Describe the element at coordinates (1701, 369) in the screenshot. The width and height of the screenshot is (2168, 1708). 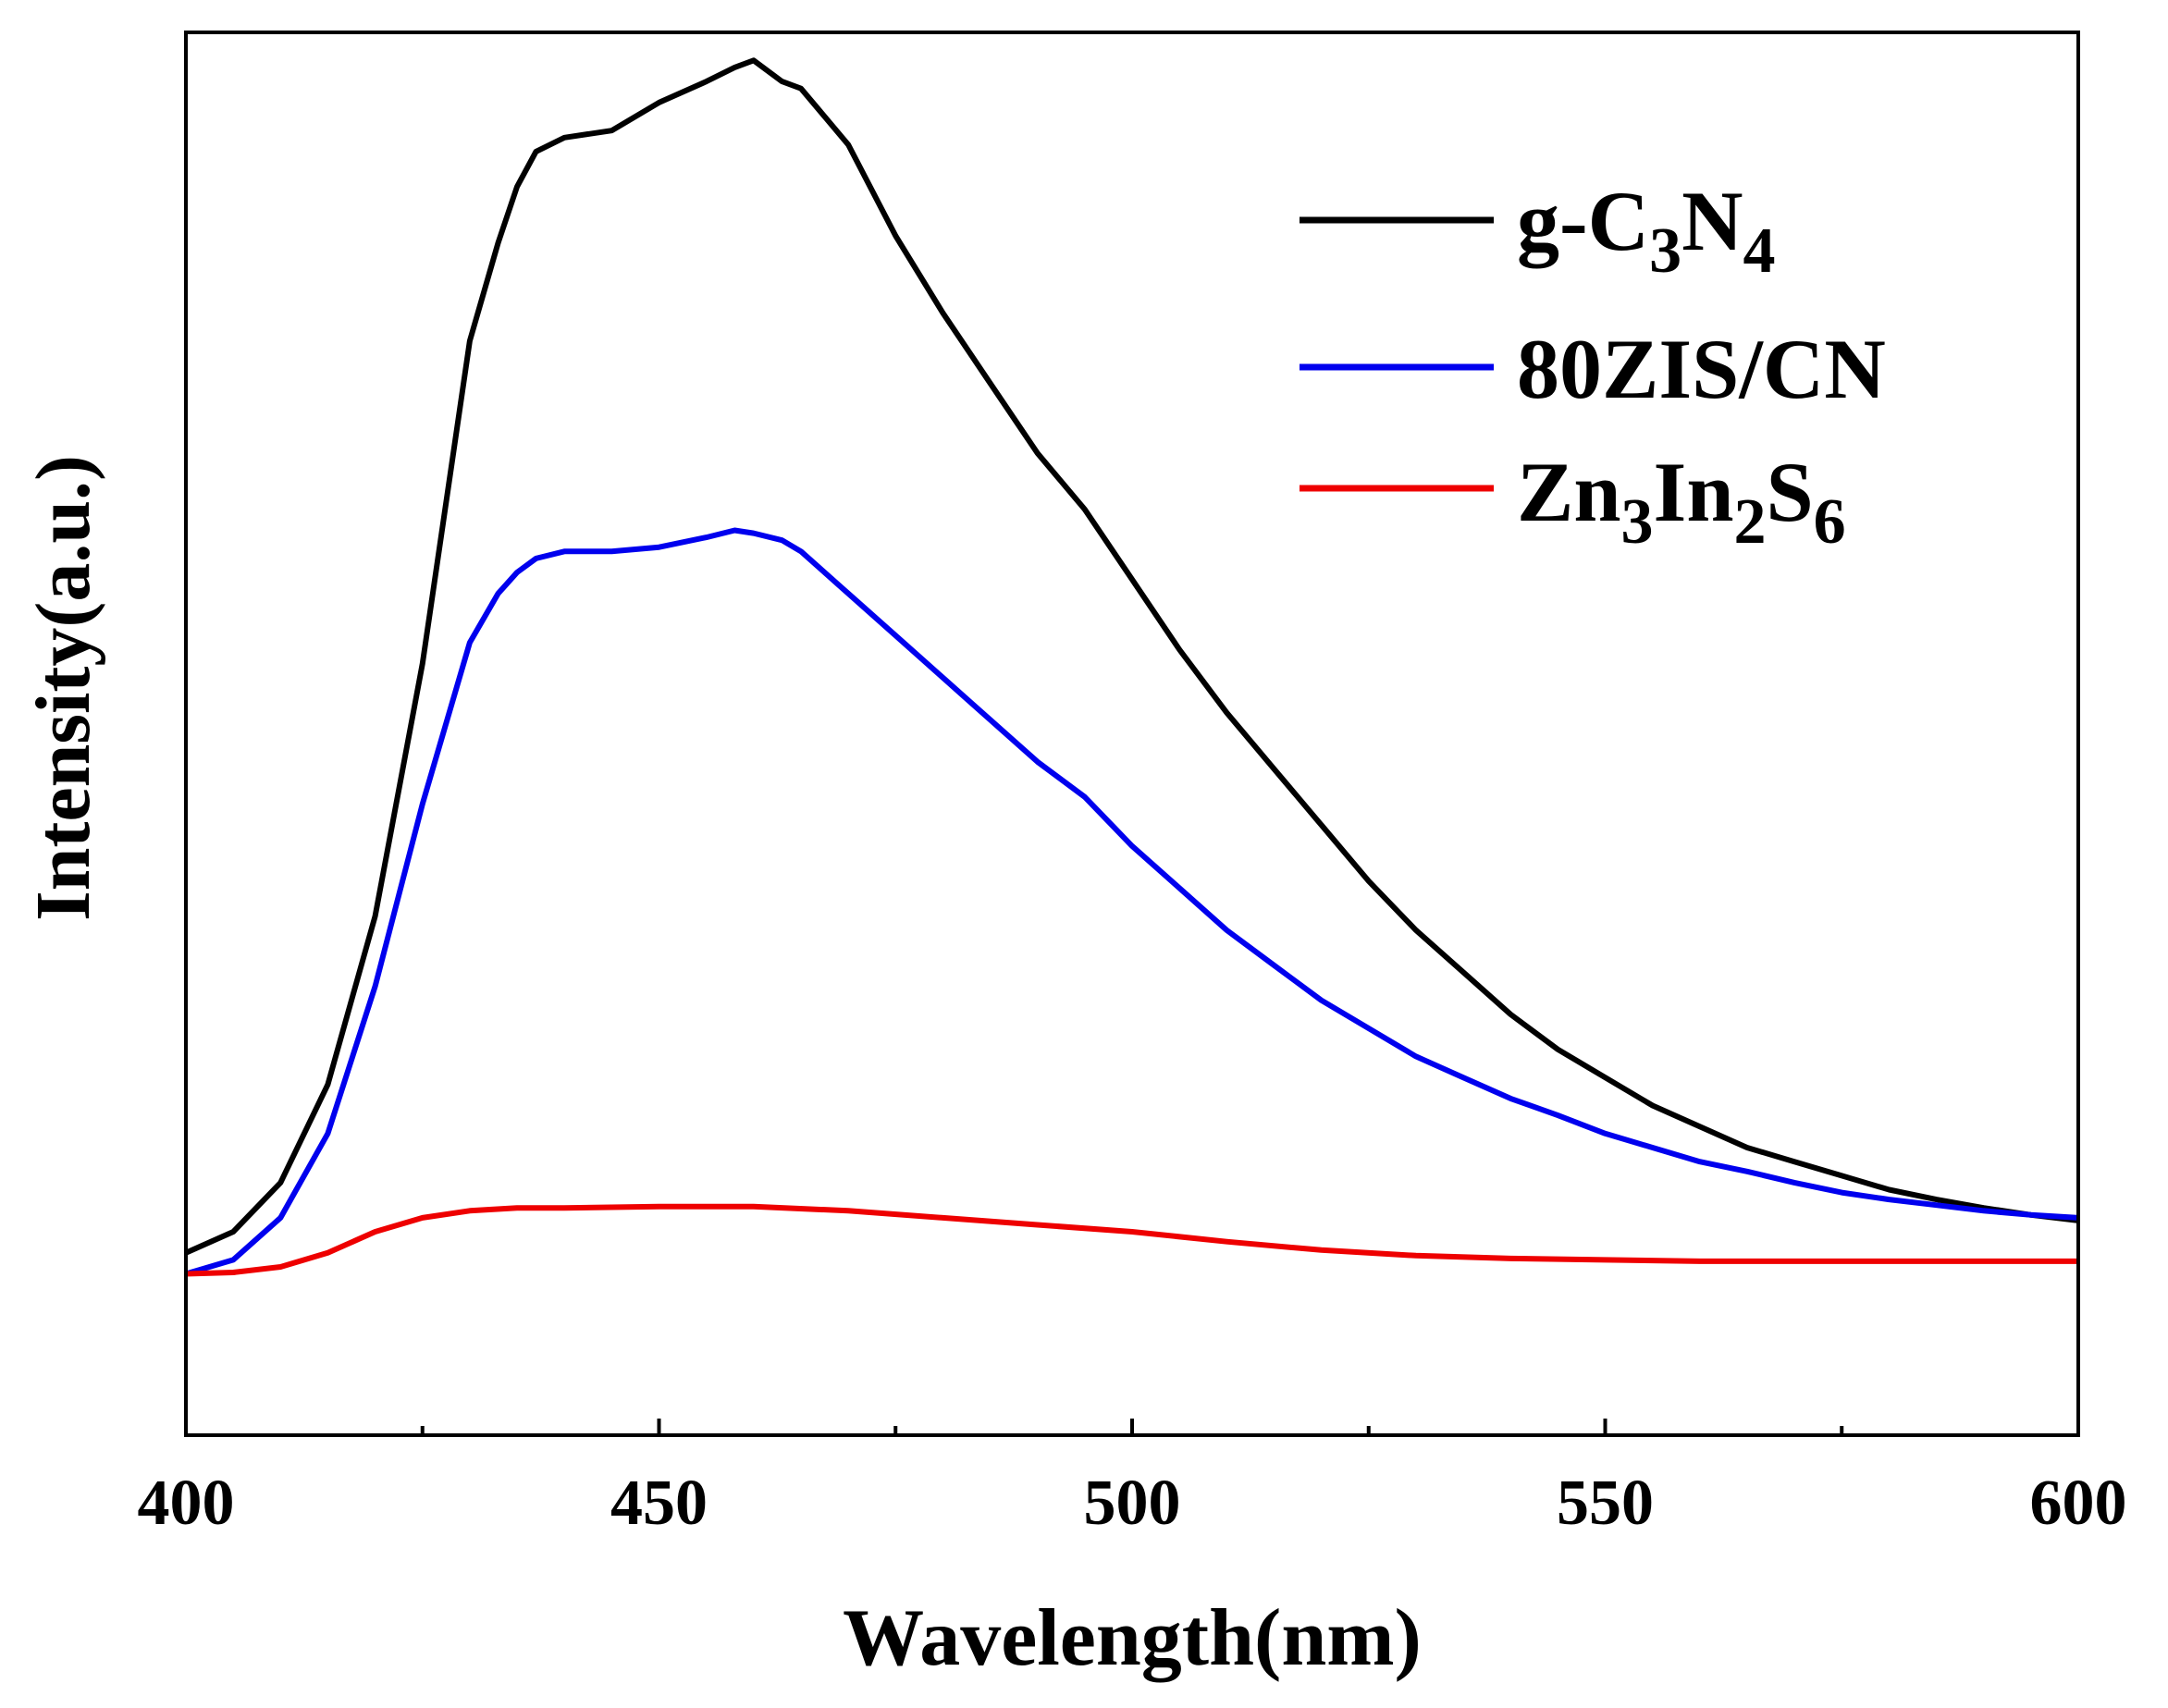
I see `legend-label-80zis-cn: 80ZIS/CN` at that location.